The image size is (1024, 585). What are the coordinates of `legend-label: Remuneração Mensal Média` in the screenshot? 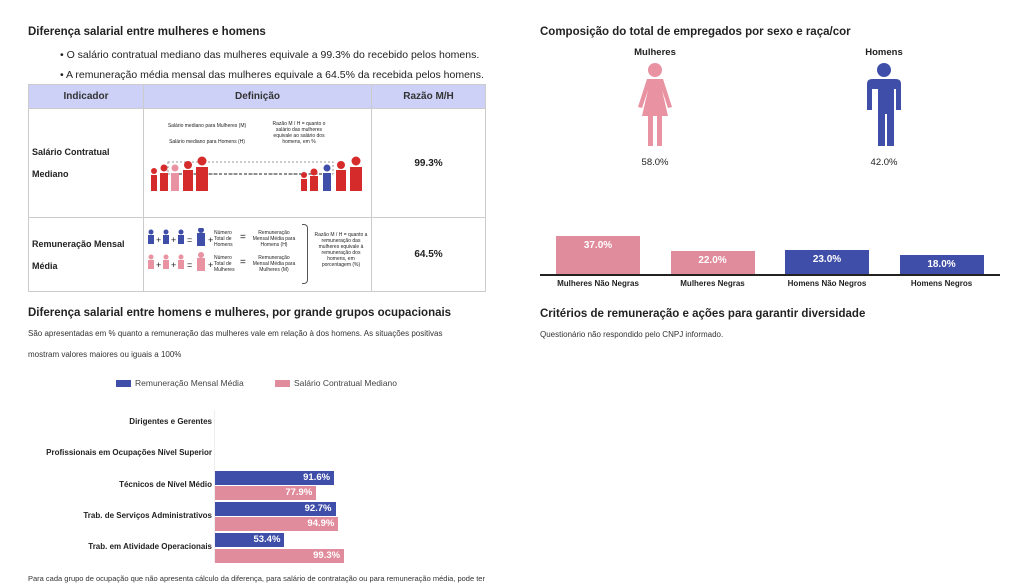 It's located at (189, 383).